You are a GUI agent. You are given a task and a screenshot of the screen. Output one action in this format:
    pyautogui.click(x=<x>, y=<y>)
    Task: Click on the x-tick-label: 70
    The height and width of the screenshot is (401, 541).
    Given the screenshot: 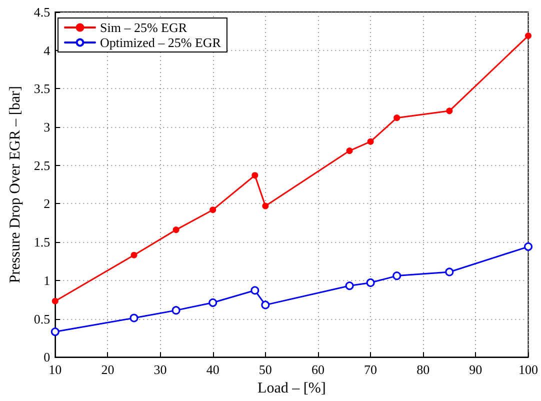 What is the action you would take?
    pyautogui.click(x=371, y=370)
    